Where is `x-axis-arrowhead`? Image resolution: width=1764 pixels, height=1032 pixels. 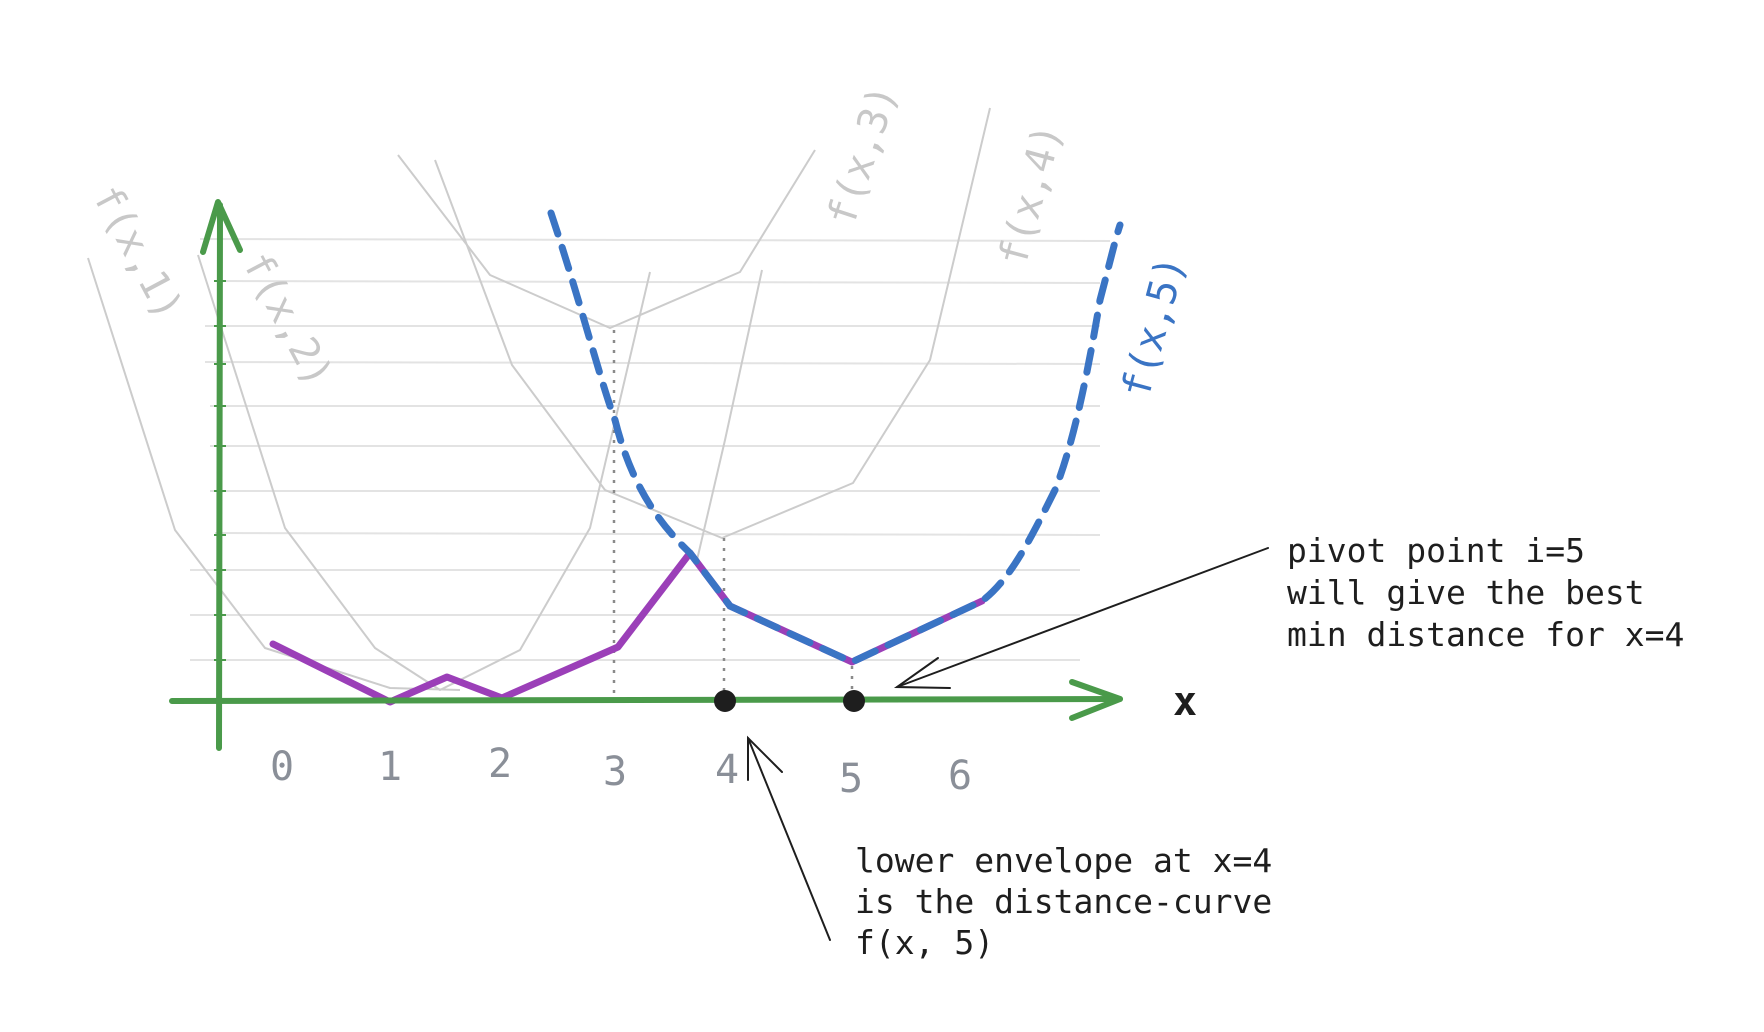
x-axis-arrowhead is located at coordinates (1096, 700).